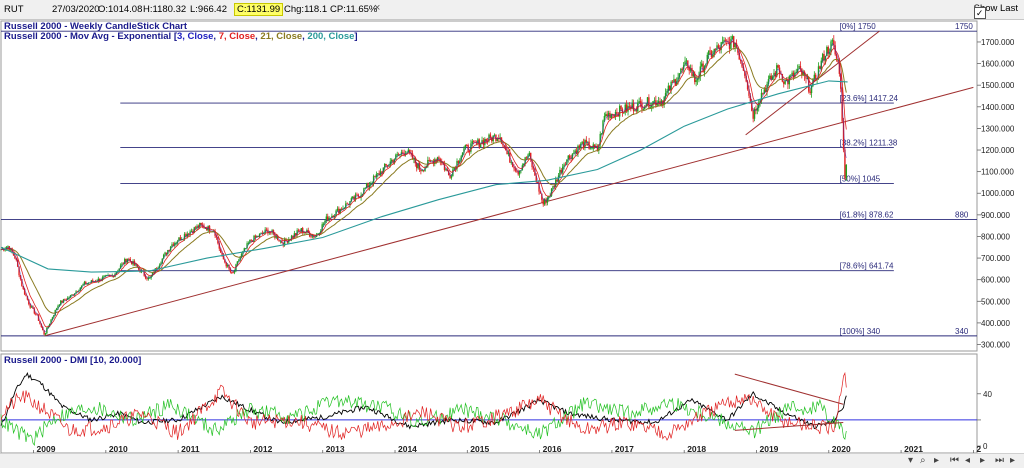 The height and width of the screenshot is (468, 1024). Describe the element at coordinates (1013, 460) in the screenshot. I see `end-icon: ▸` at that location.